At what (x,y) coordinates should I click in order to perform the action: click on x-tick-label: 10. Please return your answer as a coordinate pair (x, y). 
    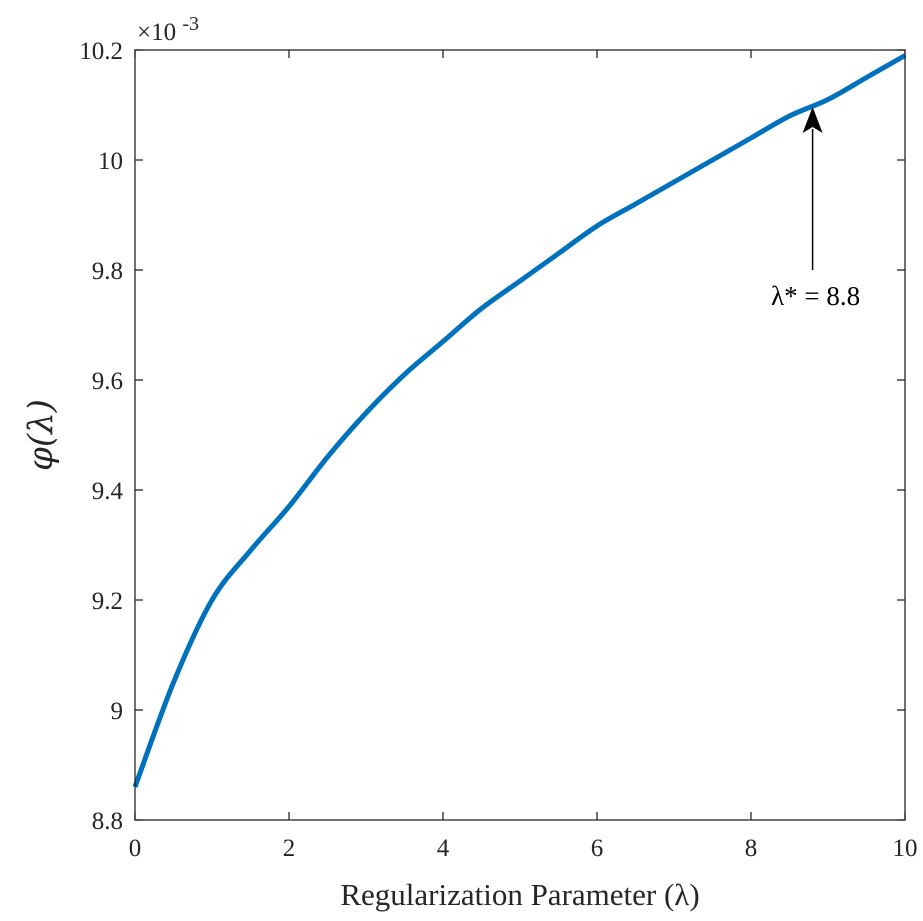
    Looking at the image, I should click on (905, 848).